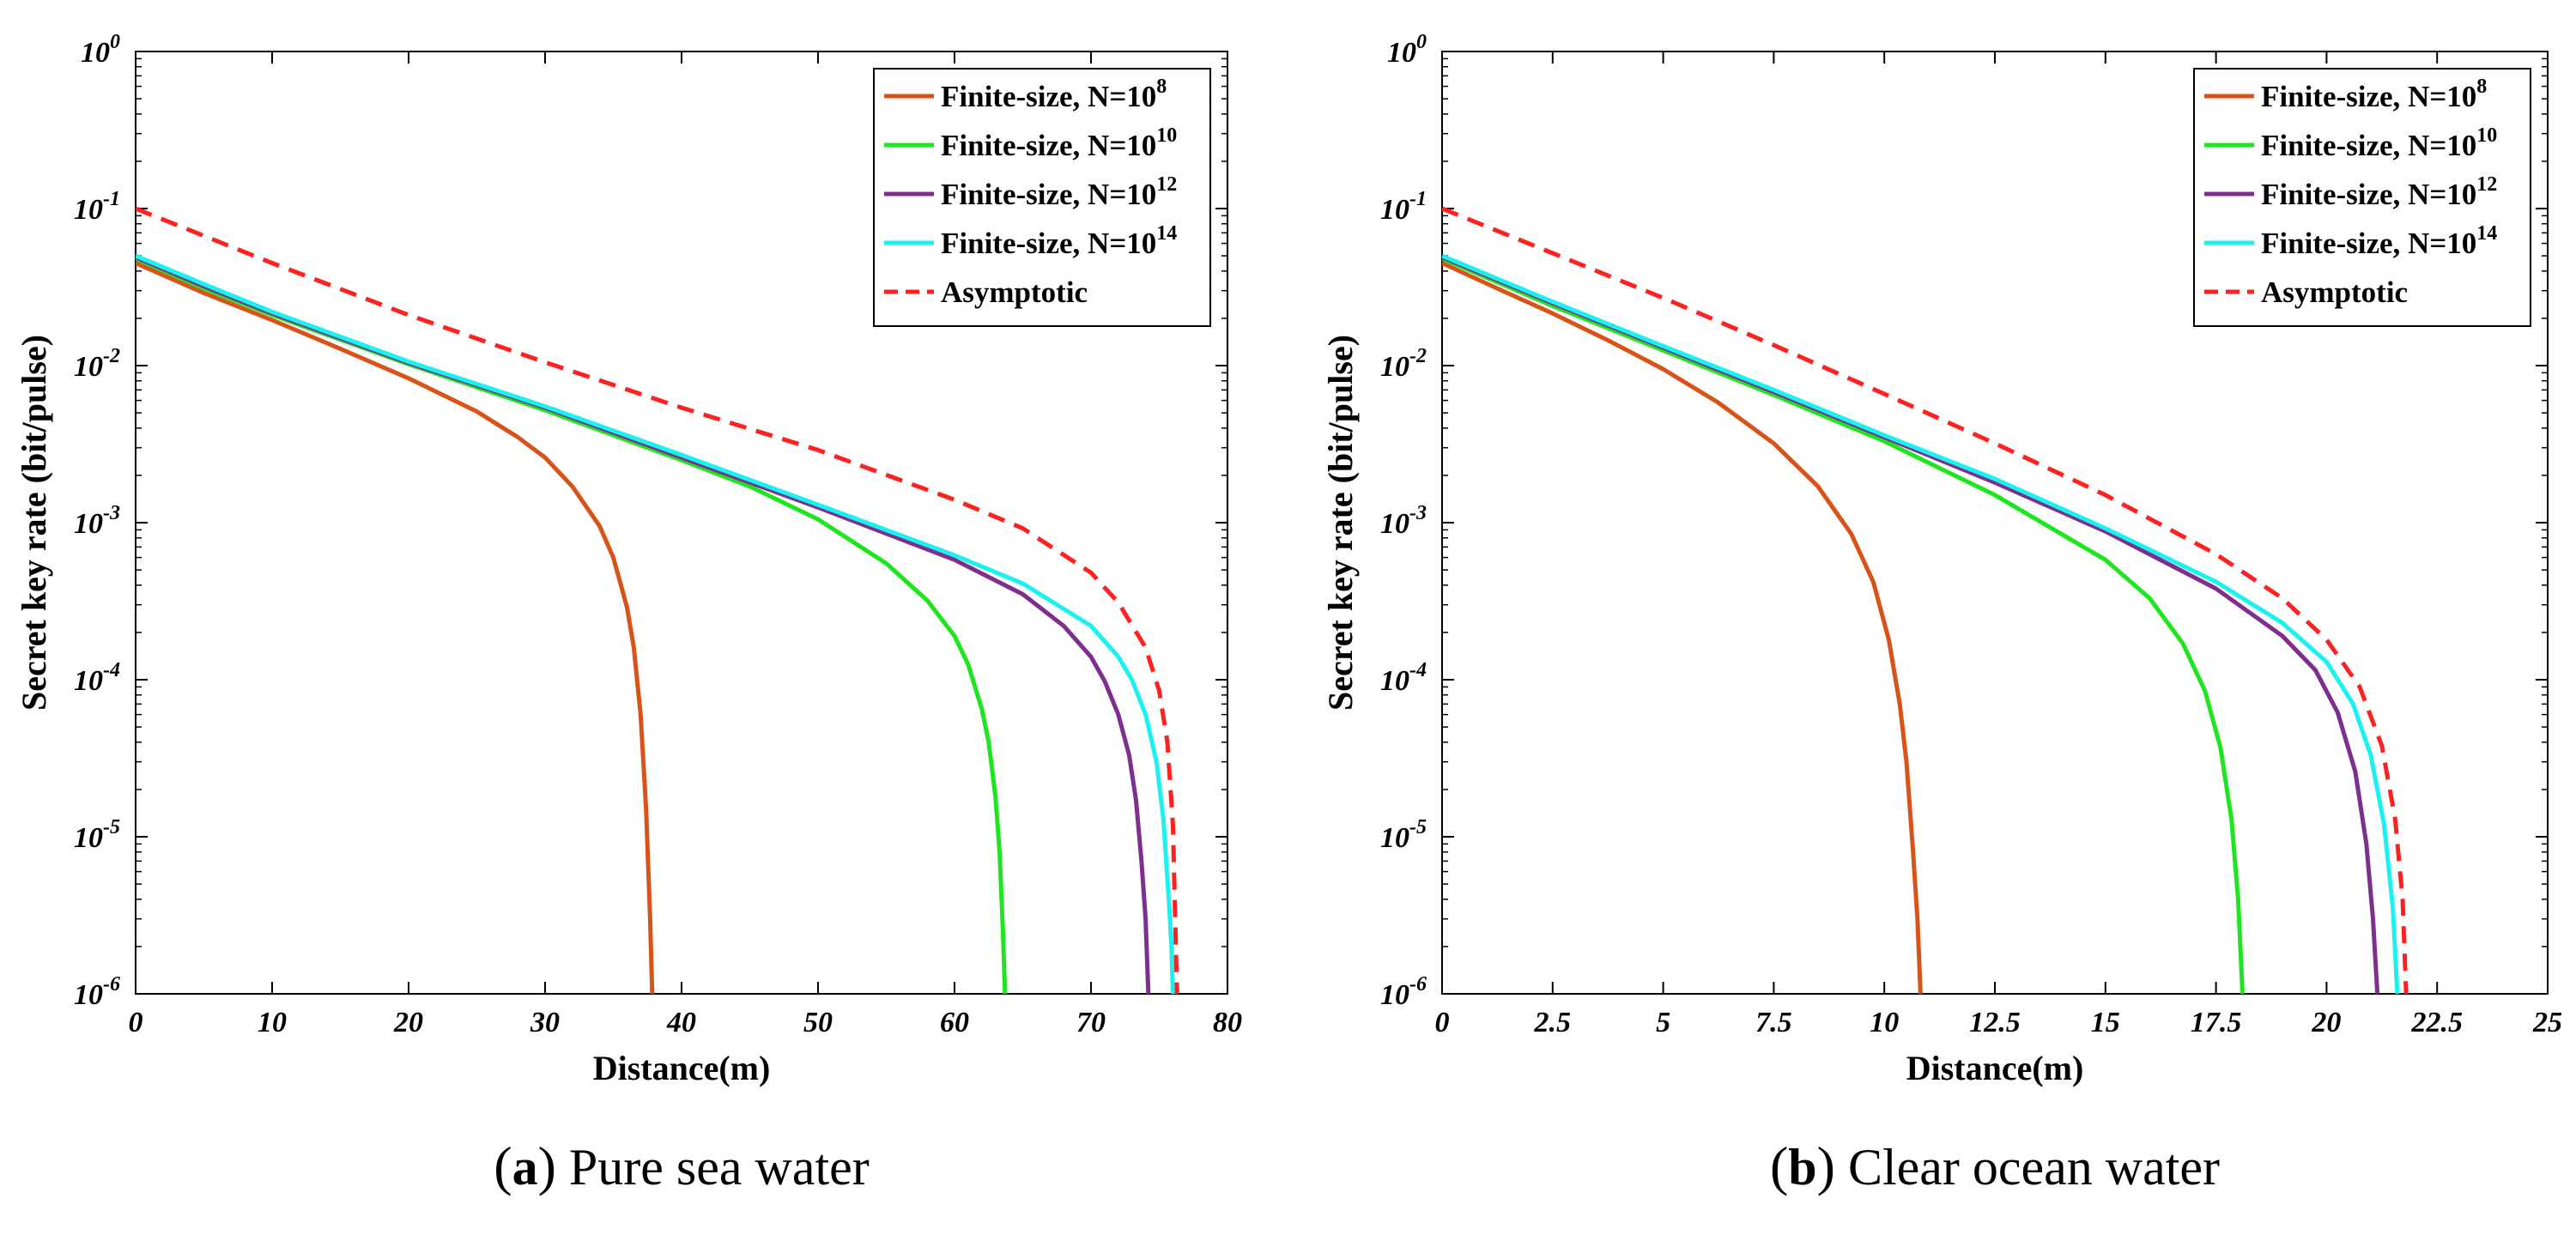 This screenshot has height=1253, width=2576. What do you see at coordinates (1553, 1022) in the screenshot?
I see `x-tick-label: 2.5` at bounding box center [1553, 1022].